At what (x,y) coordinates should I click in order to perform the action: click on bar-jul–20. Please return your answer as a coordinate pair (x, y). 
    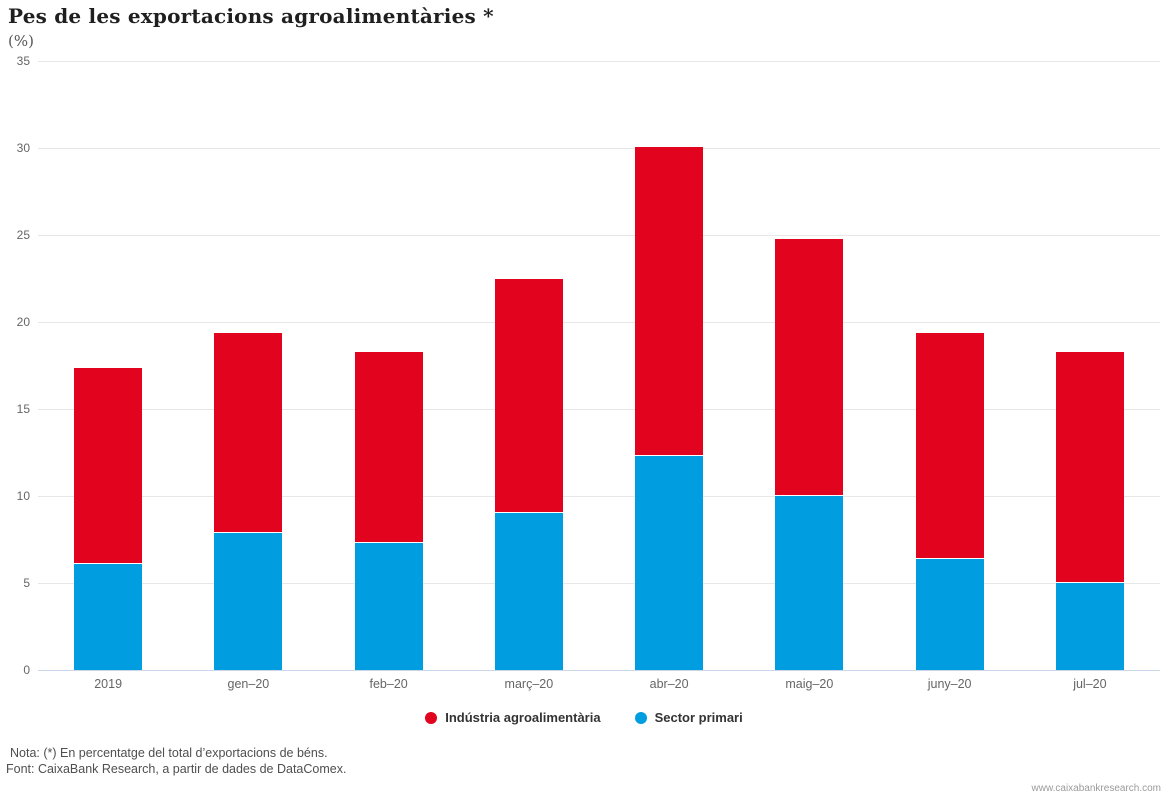
    Looking at the image, I should click on (1090, 365).